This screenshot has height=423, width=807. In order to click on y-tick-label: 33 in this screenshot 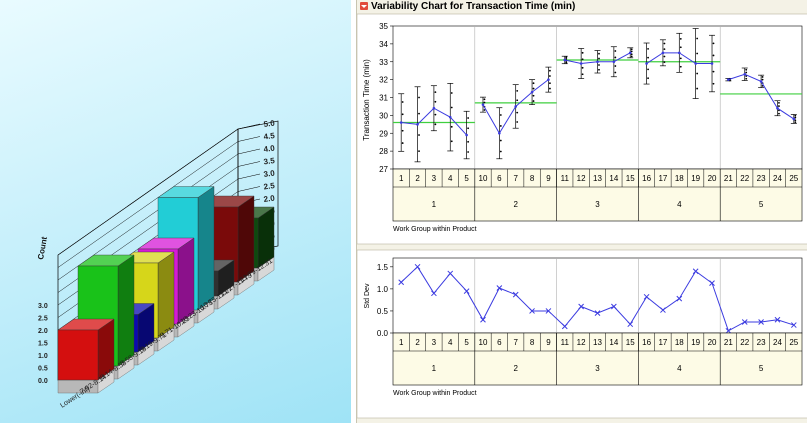, I will do `click(383, 62)`.